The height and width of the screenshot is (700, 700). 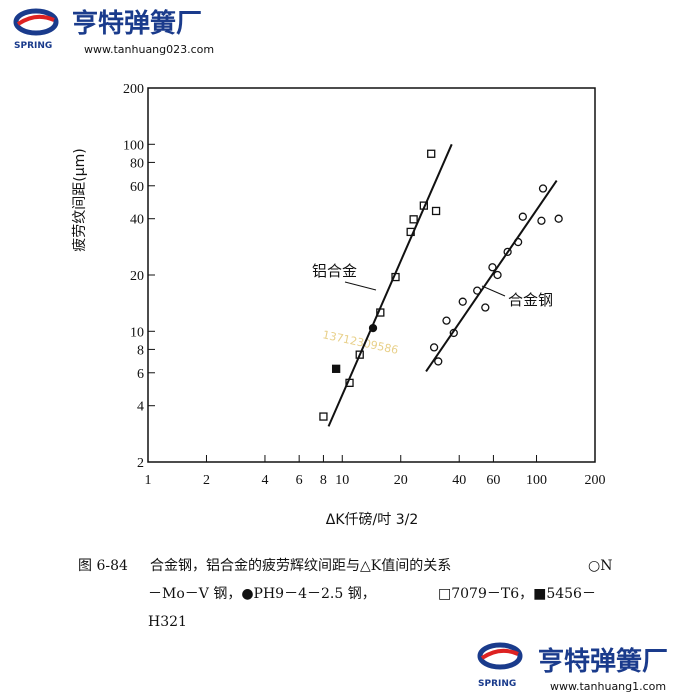 What do you see at coordinates (148, 480) in the screenshot?
I see `x-tick-label: 1` at bounding box center [148, 480].